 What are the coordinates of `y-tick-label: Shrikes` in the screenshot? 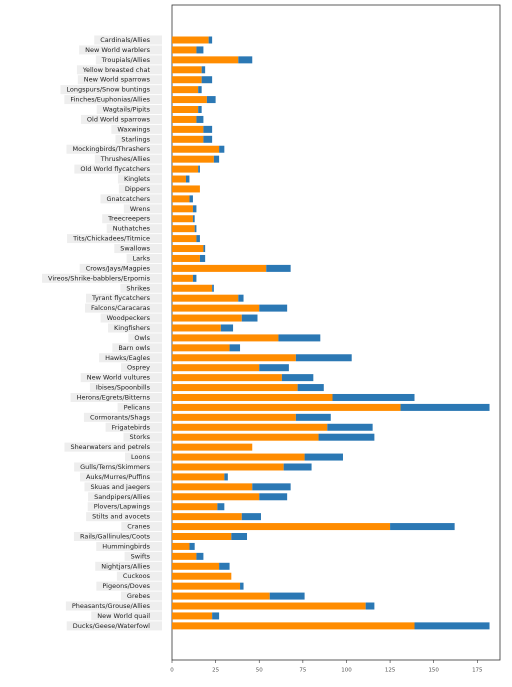 It's located at (138, 288).